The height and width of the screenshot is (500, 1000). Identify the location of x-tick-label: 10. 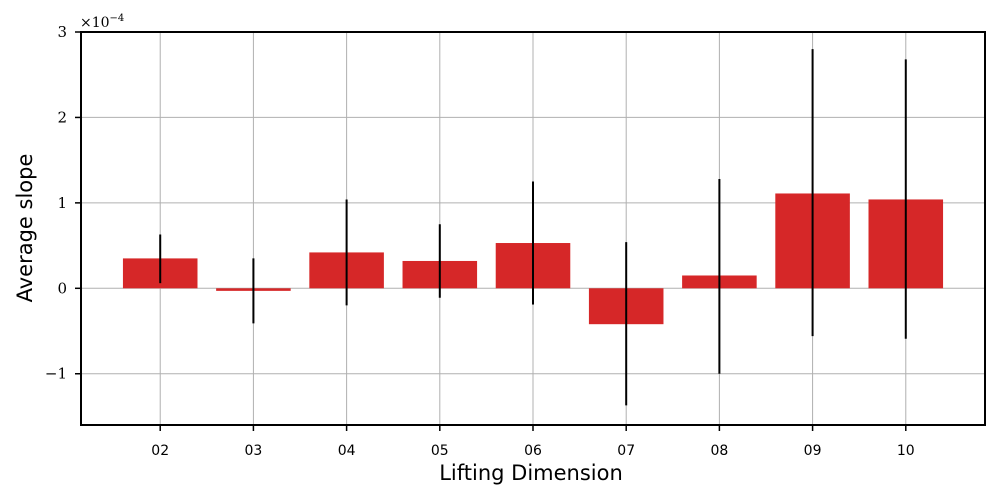
(906, 451).